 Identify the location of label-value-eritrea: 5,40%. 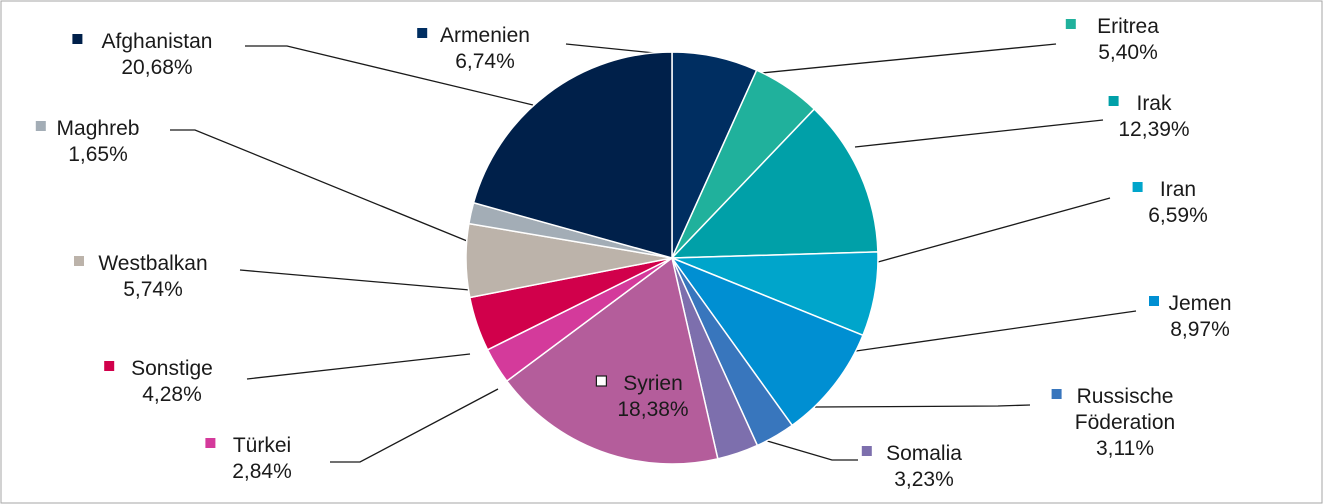
(1128, 52).